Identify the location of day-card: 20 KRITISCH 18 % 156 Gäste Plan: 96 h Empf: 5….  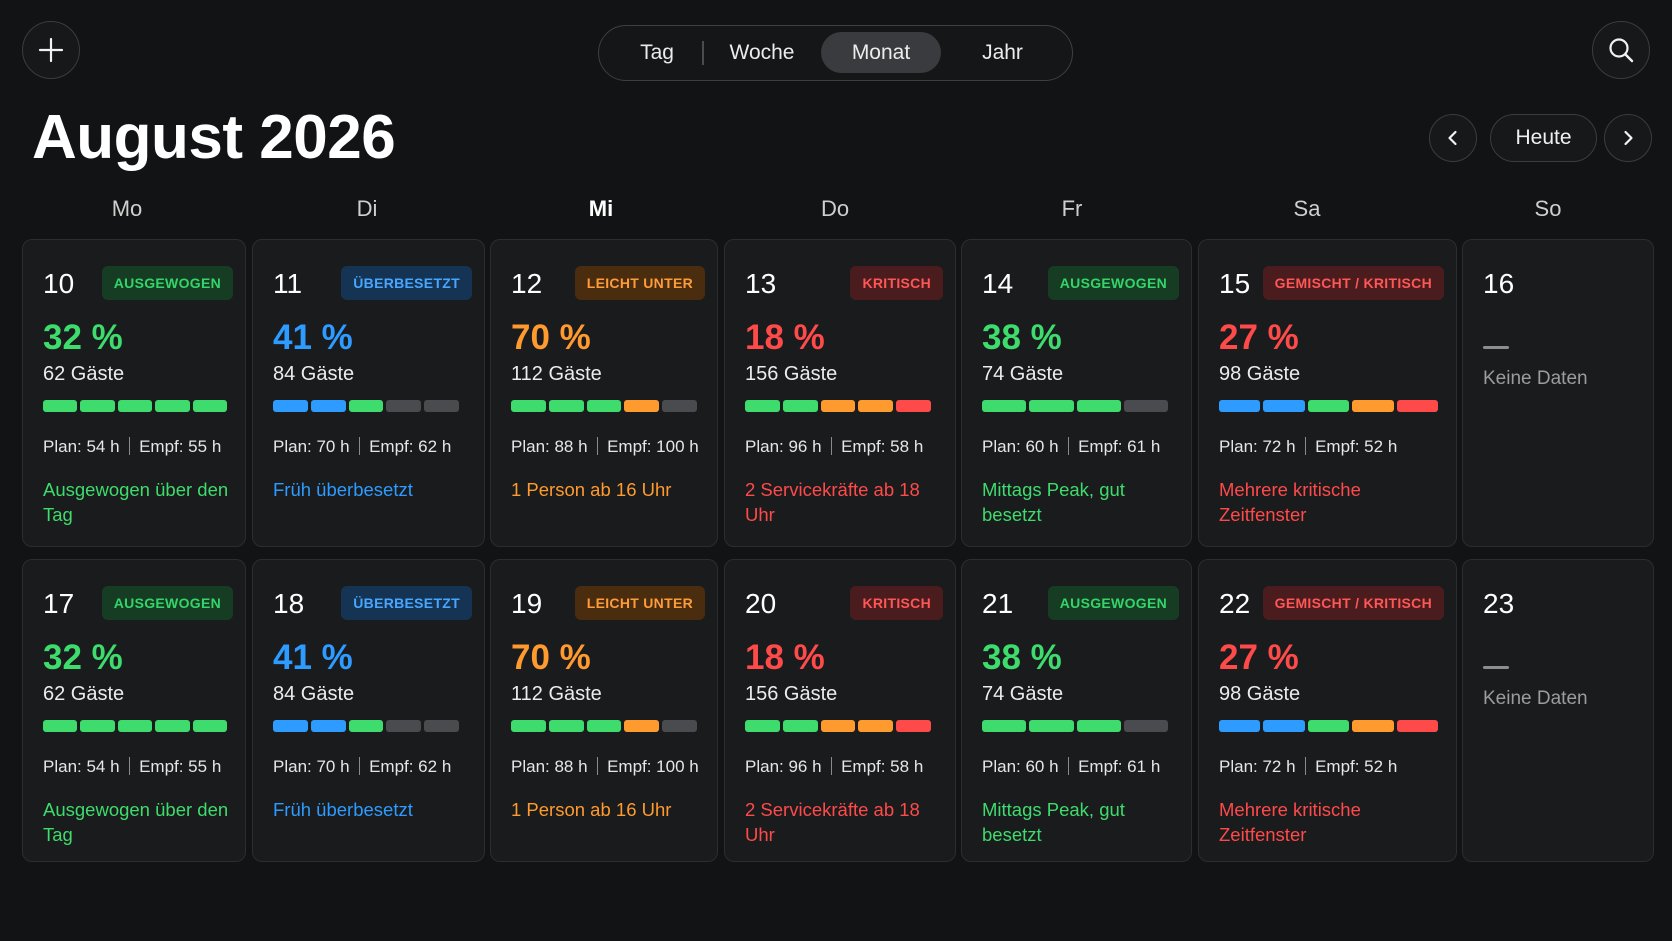
(840, 710).